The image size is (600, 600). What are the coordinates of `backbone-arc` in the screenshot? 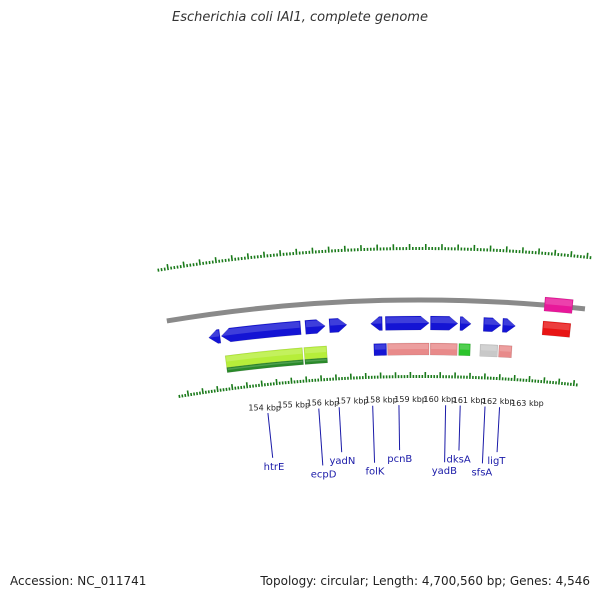 It's located at (376, 310).